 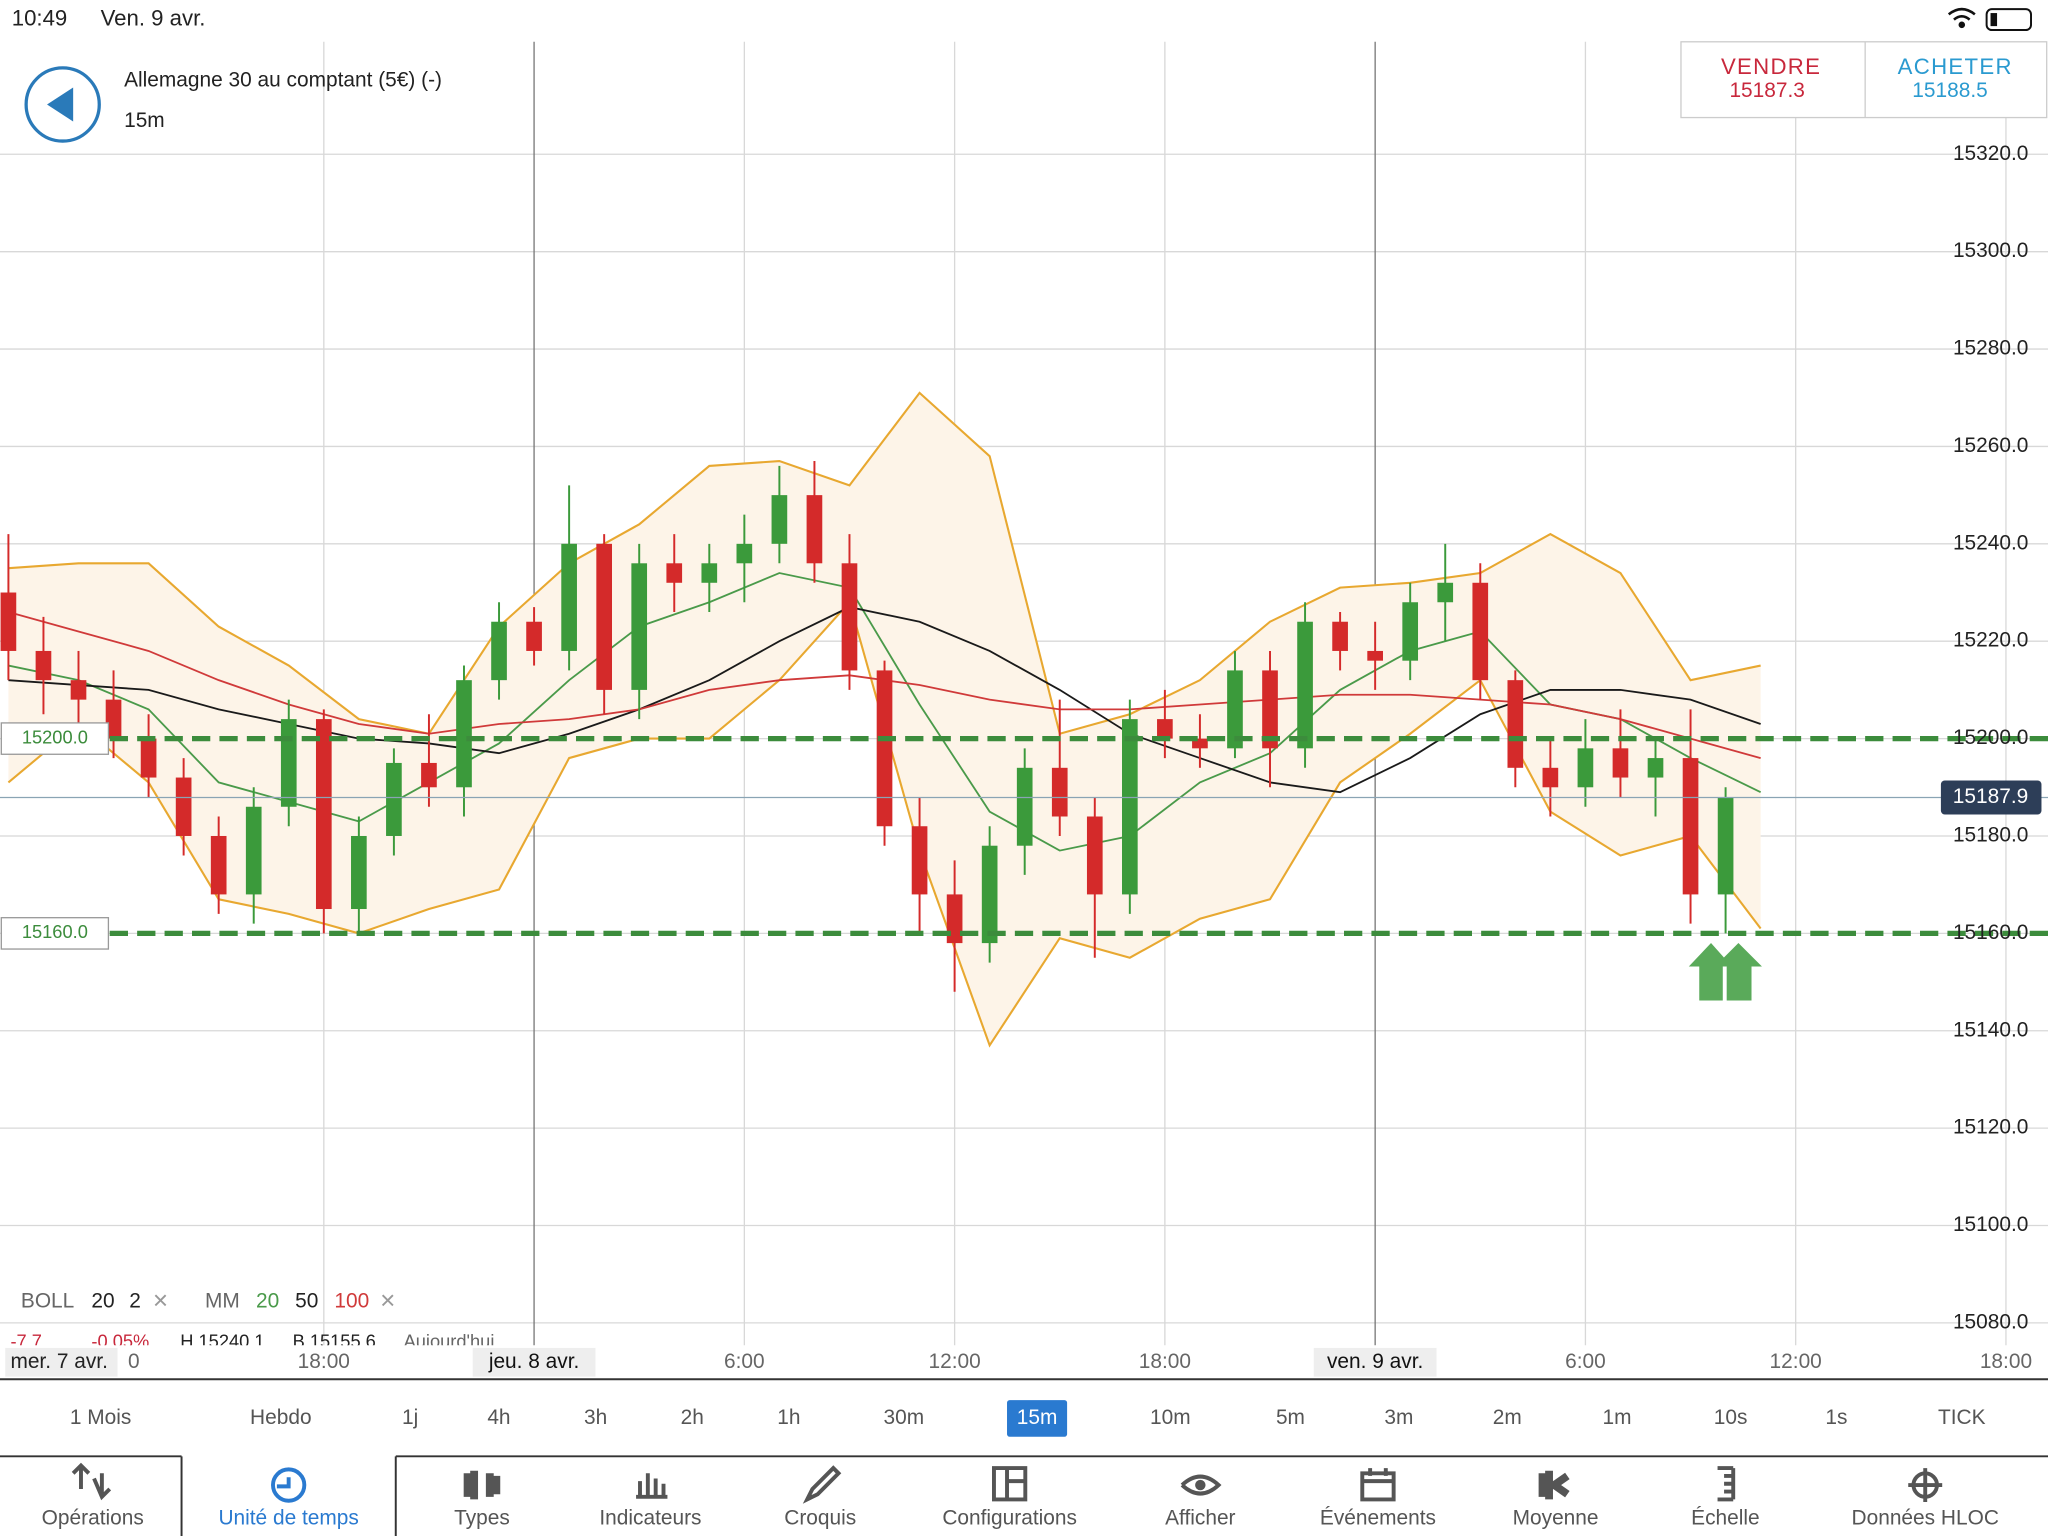 I want to click on status-icons, so click(x=1989, y=19).